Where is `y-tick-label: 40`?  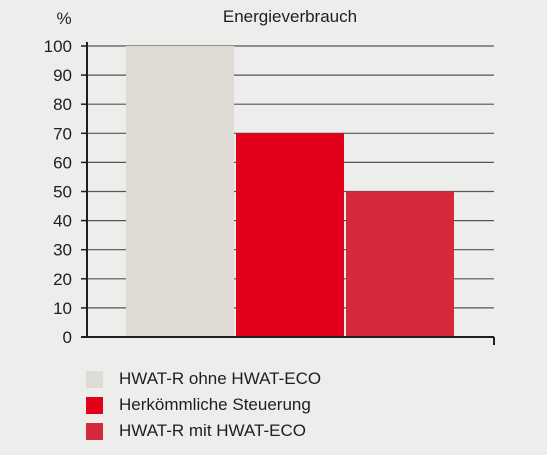
y-tick-label: 40 is located at coordinates (62, 221).